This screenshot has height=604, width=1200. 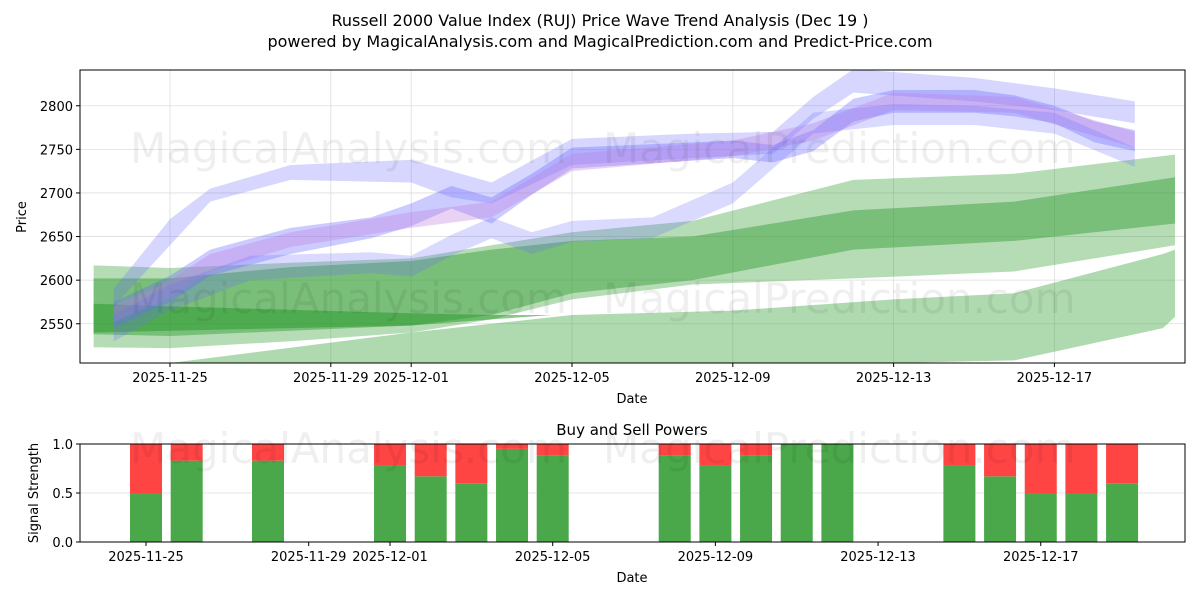 I want to click on watermark-6: MagicalPrediction.com, so click(x=839, y=448).